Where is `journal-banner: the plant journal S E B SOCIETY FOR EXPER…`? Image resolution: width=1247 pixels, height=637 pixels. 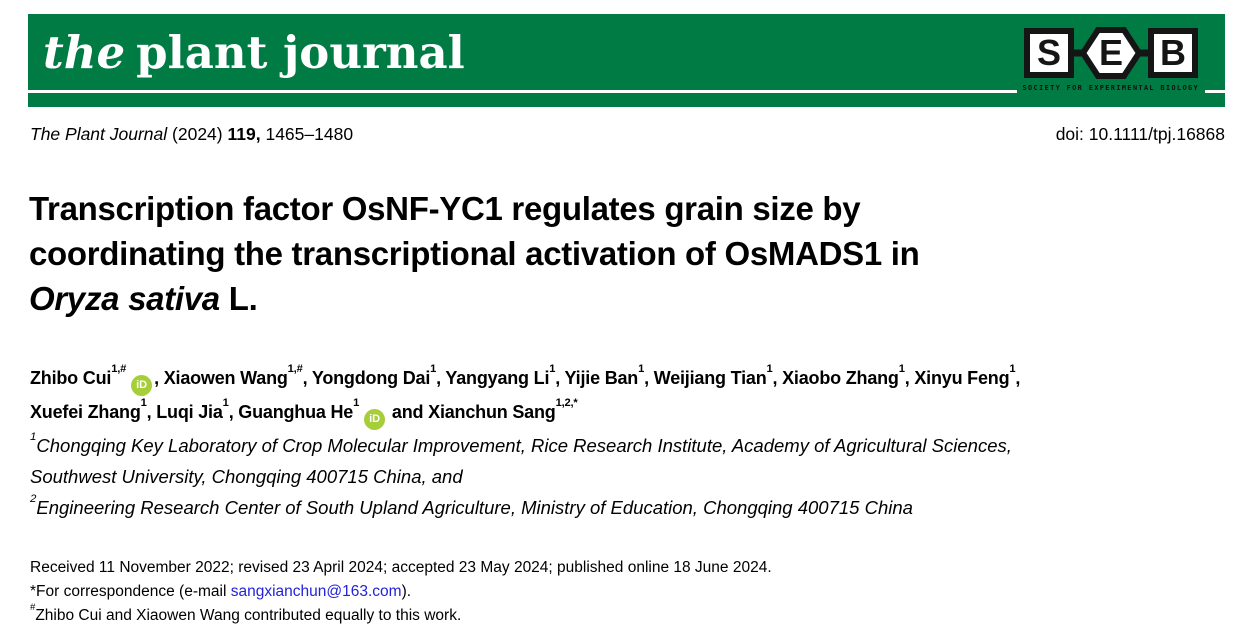 journal-banner: the plant journal S E B SOCIETY FOR EXPER… is located at coordinates (626, 60).